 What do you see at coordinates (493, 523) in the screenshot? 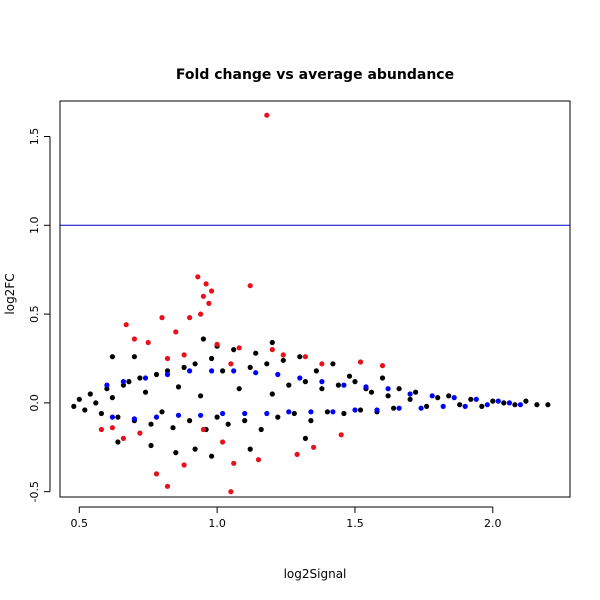
I see `x-tick-label: 2.0` at bounding box center [493, 523].